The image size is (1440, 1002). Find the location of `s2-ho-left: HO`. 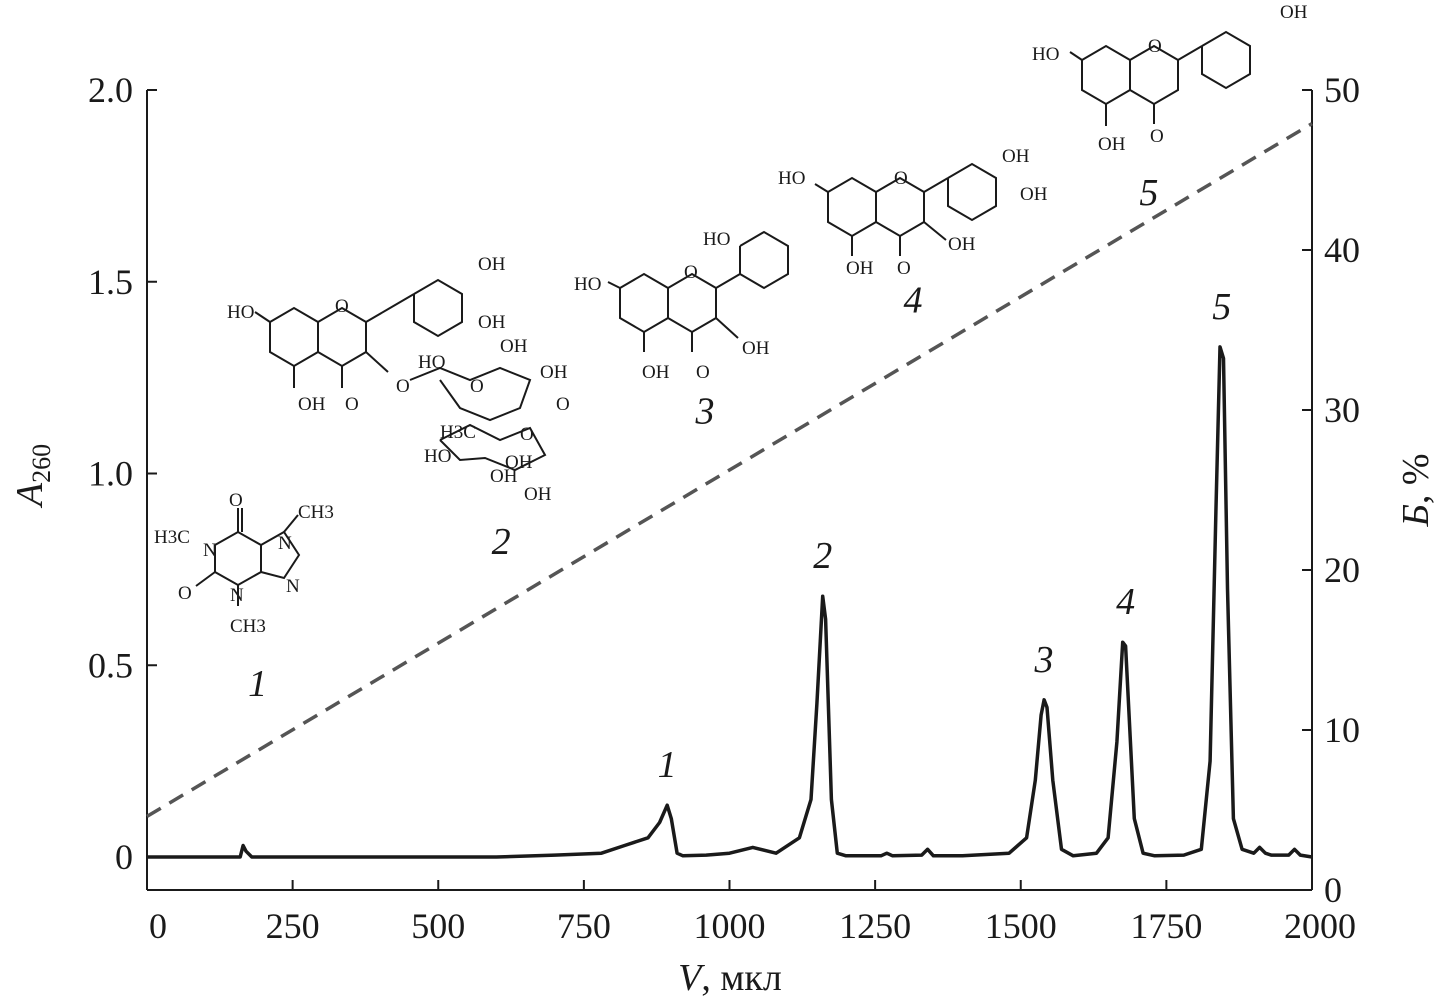

s2-ho-left: HO is located at coordinates (240, 312).